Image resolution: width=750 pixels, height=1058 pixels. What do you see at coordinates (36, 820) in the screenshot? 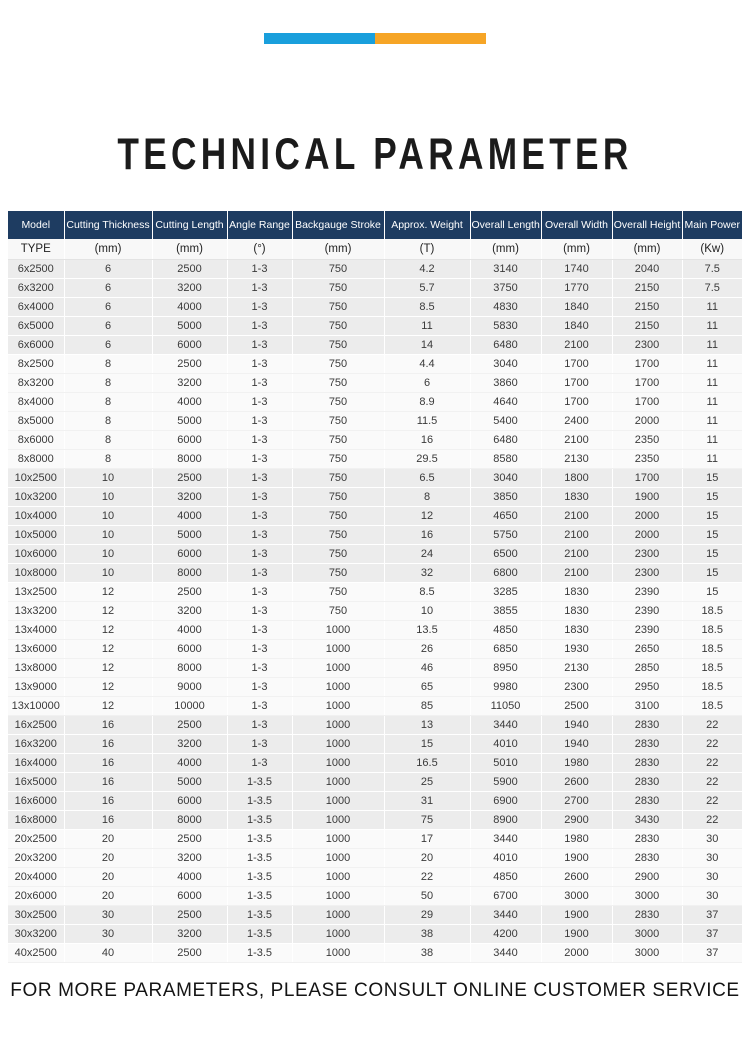
I see `cell-model: 16x8000` at bounding box center [36, 820].